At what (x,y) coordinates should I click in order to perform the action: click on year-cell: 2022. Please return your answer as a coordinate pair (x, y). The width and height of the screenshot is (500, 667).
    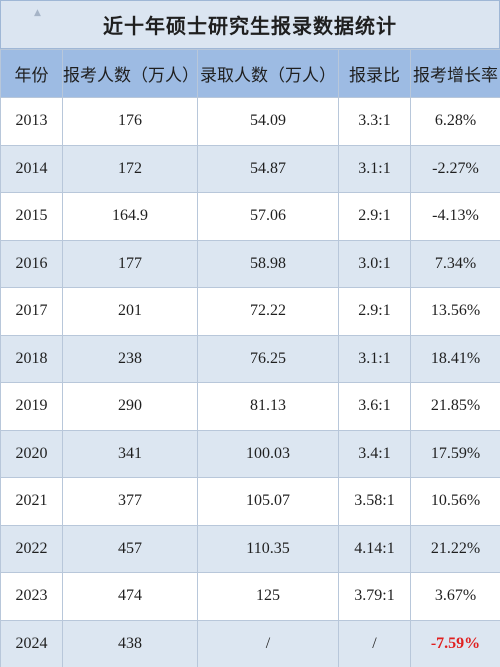
    Looking at the image, I should click on (31, 548).